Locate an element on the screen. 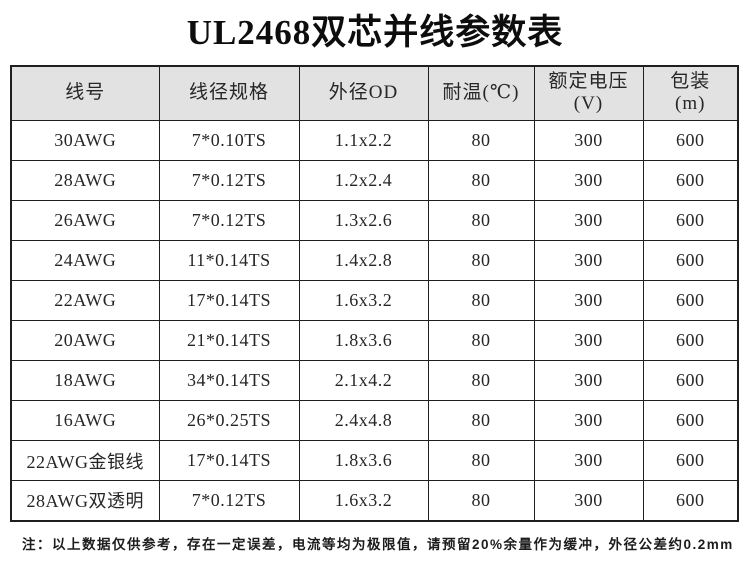  table-cell: 11*0.14TS is located at coordinates (229, 260).